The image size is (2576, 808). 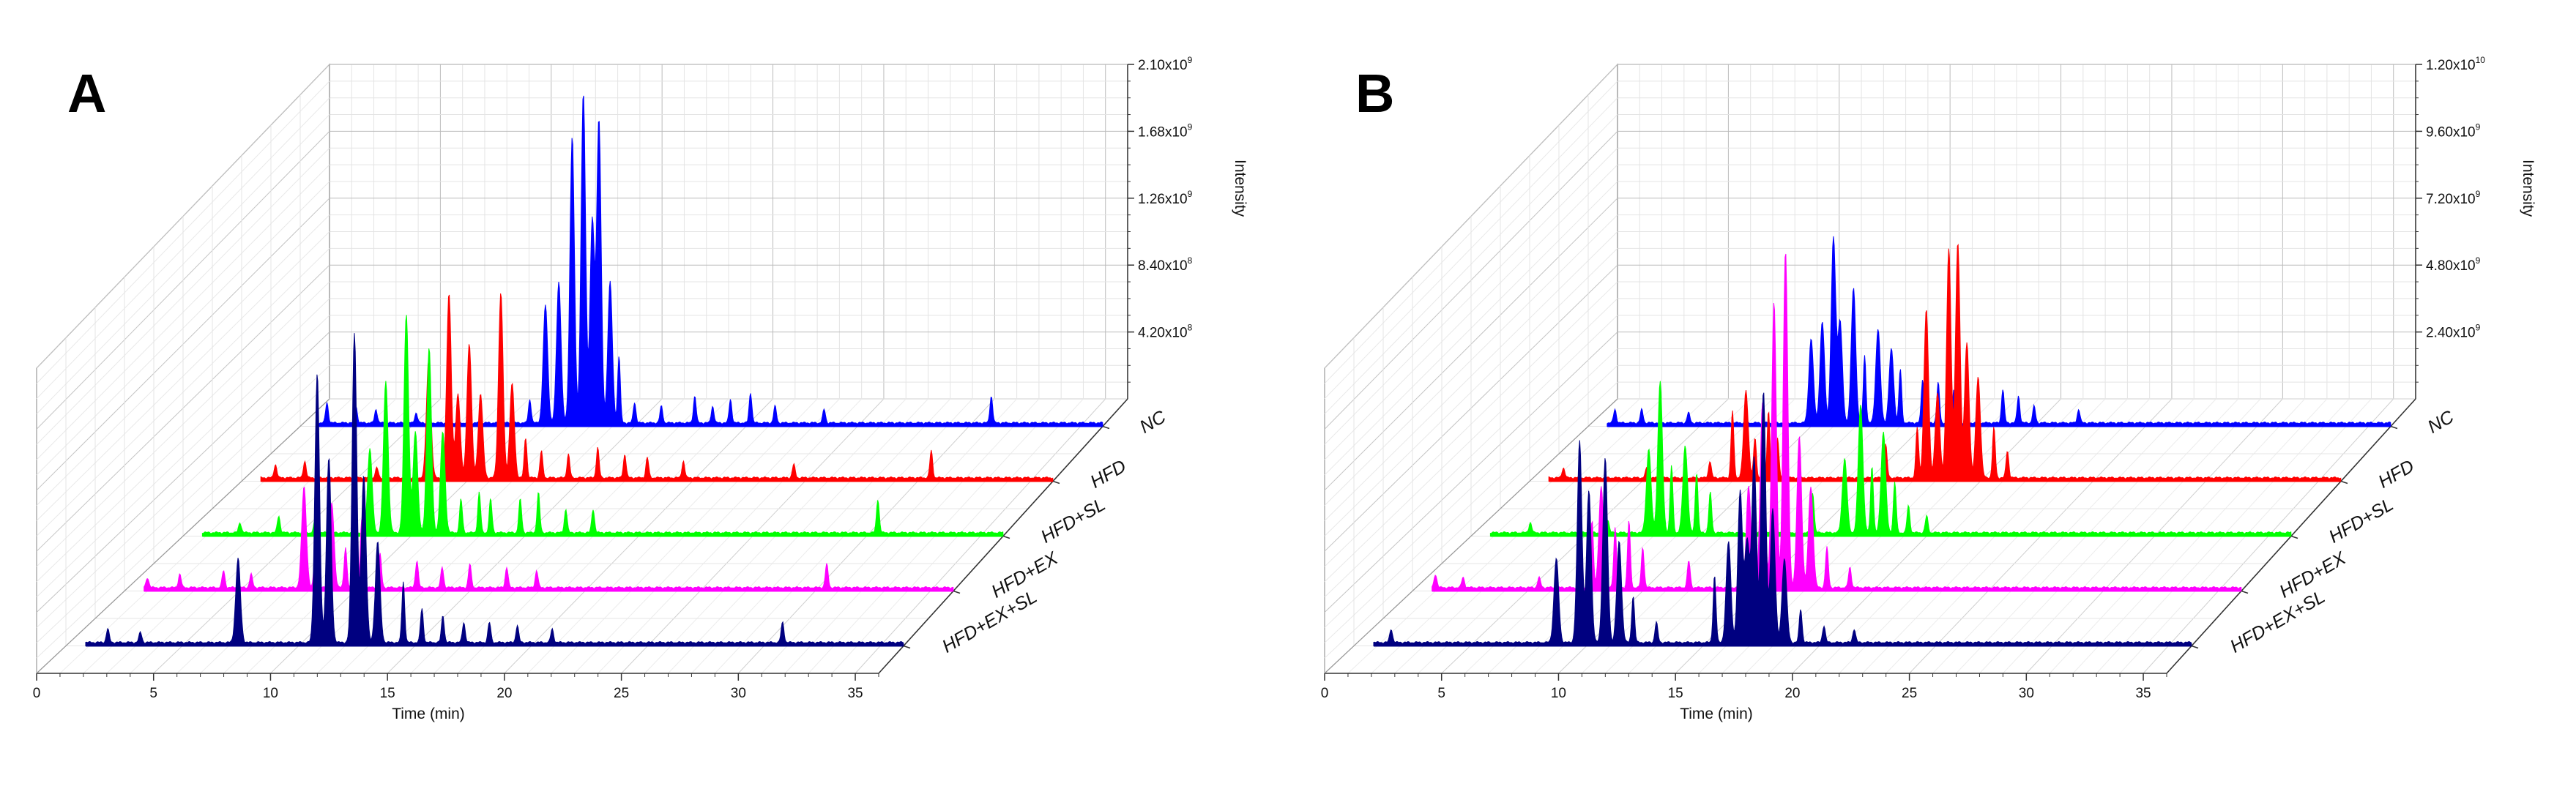 What do you see at coordinates (2453, 332) in the screenshot?
I see `y-tick-label: 2.40x10⁹` at bounding box center [2453, 332].